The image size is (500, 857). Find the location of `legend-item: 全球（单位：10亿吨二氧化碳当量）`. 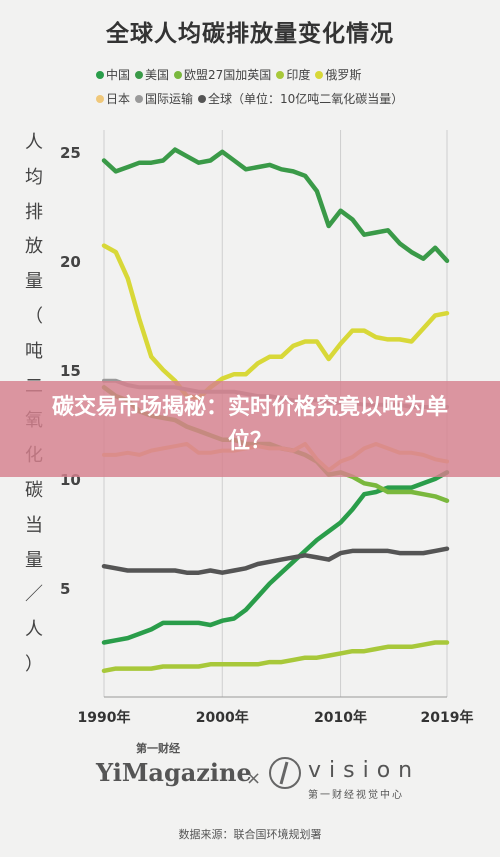

legend-item: 全球（单位：10亿吨二氧化碳当量） is located at coordinates (300, 98).